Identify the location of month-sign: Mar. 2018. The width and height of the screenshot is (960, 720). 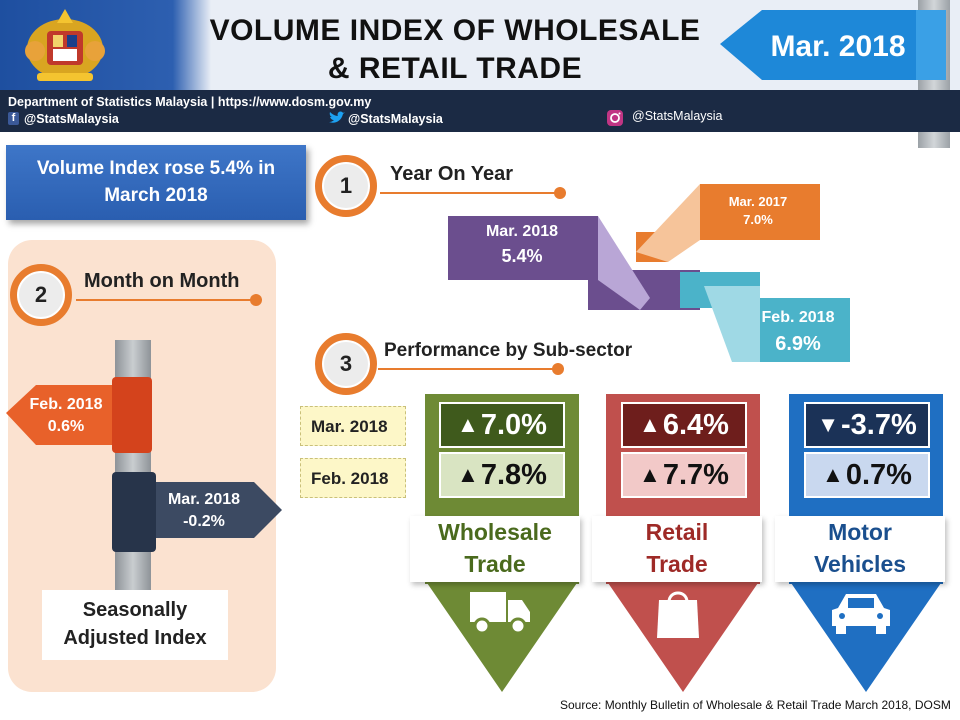
(833, 45).